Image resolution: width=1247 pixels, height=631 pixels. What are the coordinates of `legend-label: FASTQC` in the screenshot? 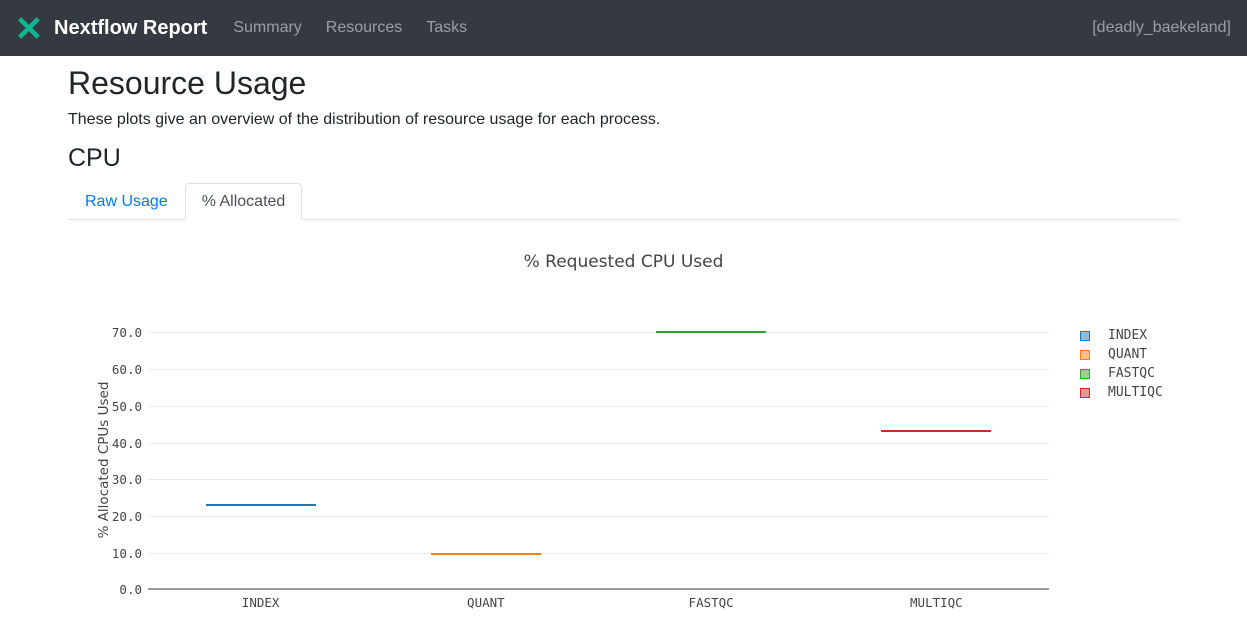 It's located at (1131, 374).